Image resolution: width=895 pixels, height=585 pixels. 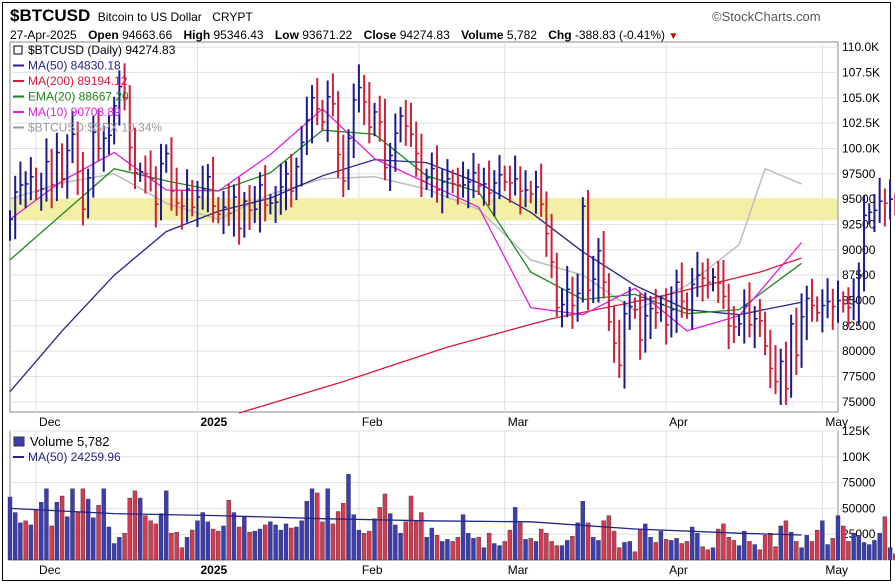 What do you see at coordinates (859, 483) in the screenshot?
I see `volume-tick-label: 75000` at bounding box center [859, 483].